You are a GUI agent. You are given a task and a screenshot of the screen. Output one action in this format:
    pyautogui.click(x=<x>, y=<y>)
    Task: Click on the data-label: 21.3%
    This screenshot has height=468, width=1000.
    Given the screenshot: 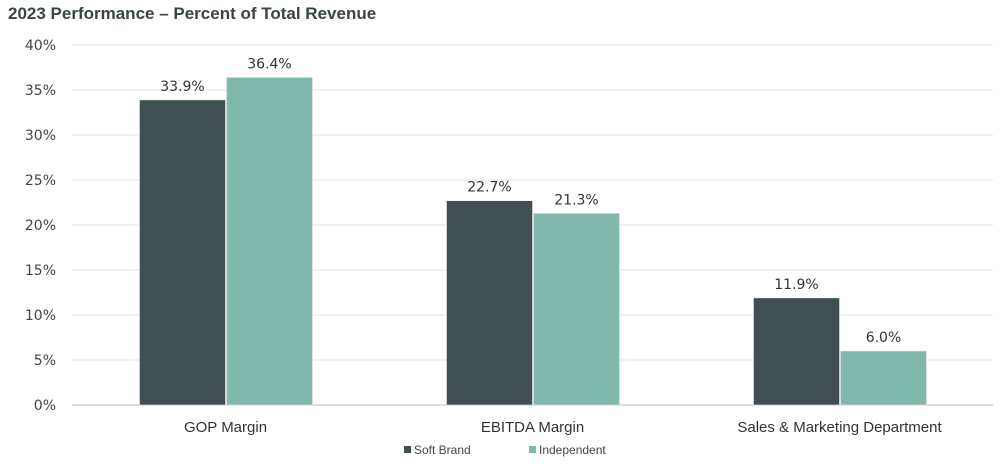 What is the action you would take?
    pyautogui.click(x=576, y=200)
    